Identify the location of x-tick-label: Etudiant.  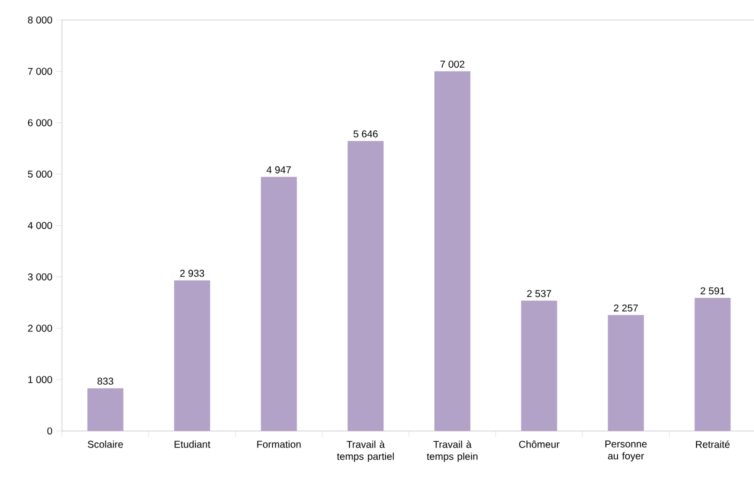
(192, 444).